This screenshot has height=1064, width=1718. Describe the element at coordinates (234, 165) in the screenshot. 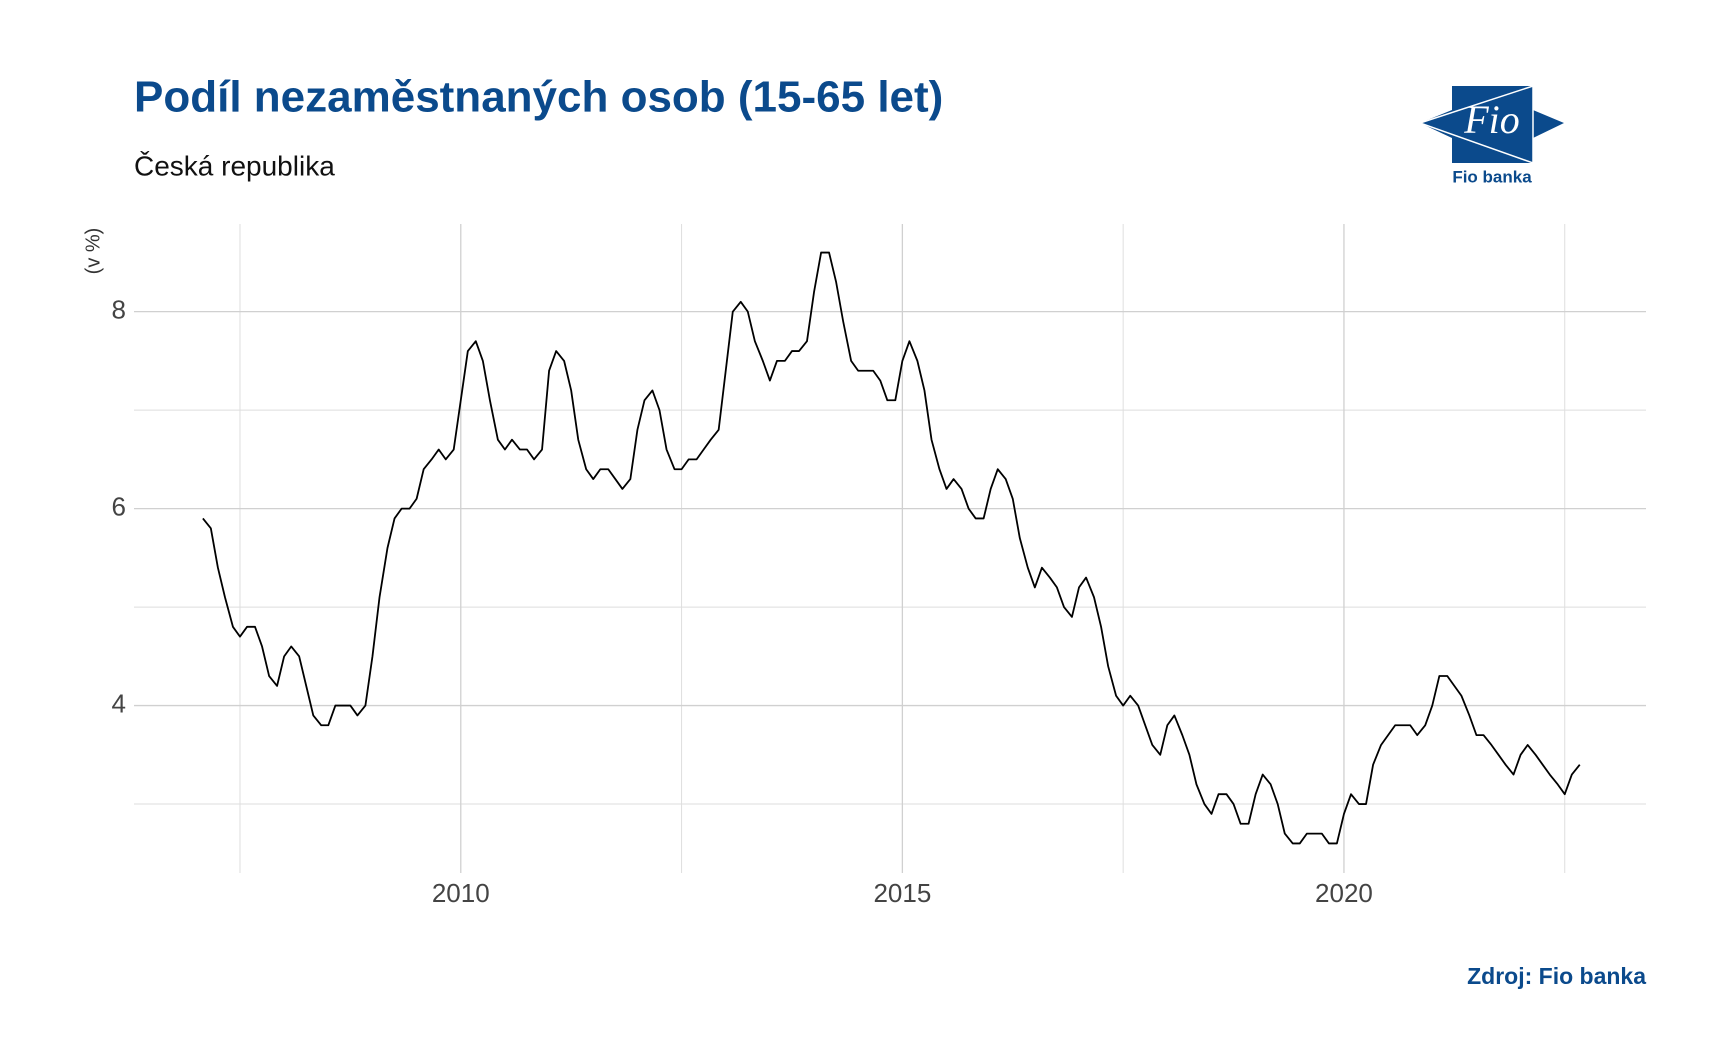

I see `chart-subtitle: Česká republika` at that location.